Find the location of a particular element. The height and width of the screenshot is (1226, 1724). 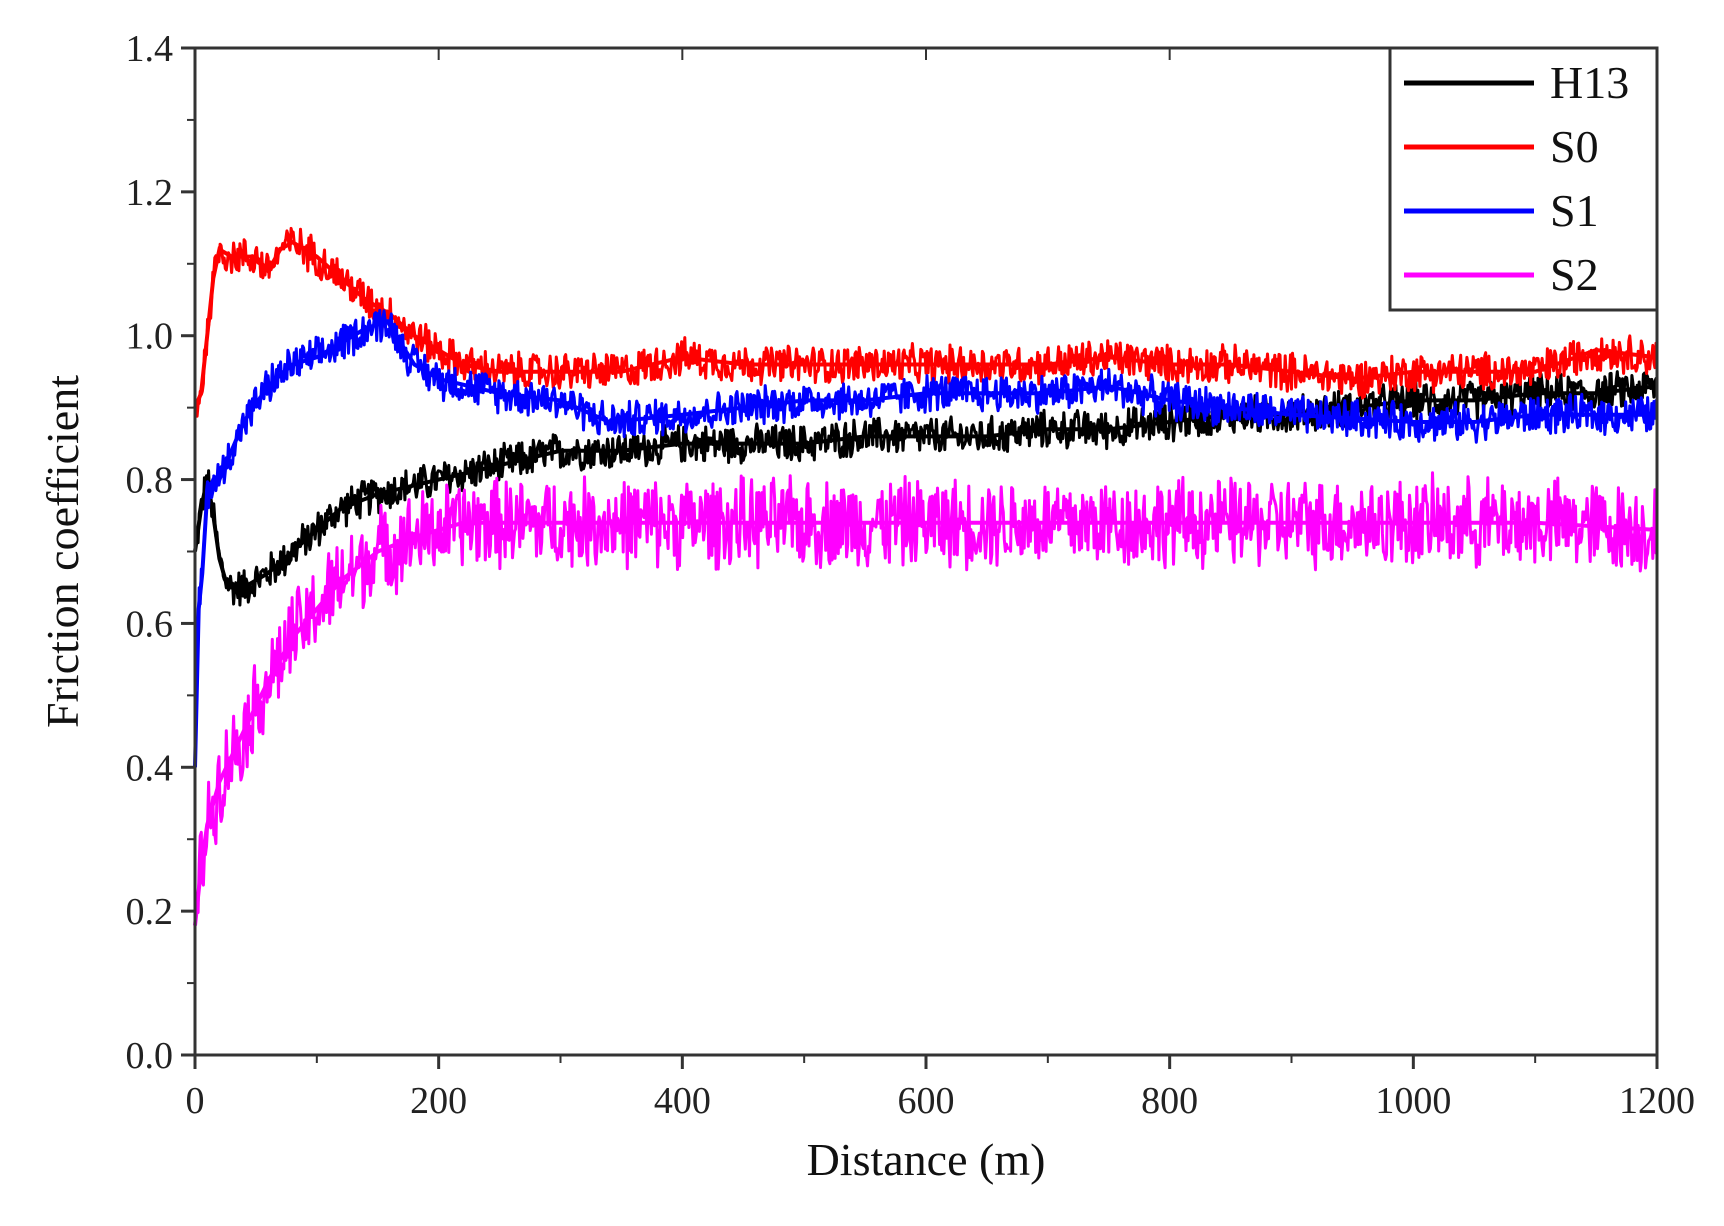

legend-label: S1 is located at coordinates (1574, 210).